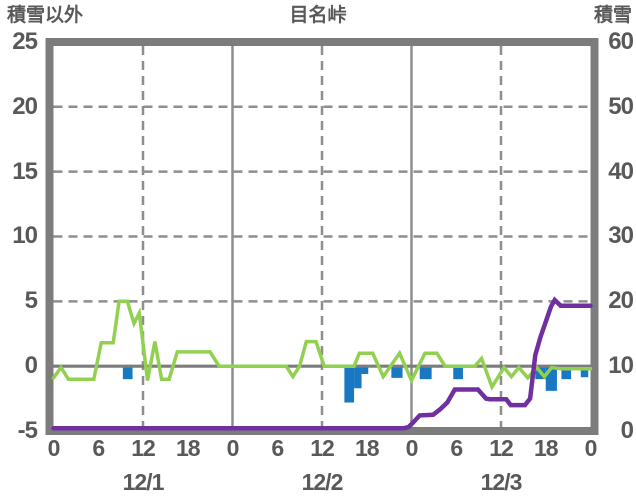 The width and height of the screenshot is (636, 501). What do you see at coordinates (612, 15) in the screenshot?
I see `right-axis-title: 積雪` at bounding box center [612, 15].